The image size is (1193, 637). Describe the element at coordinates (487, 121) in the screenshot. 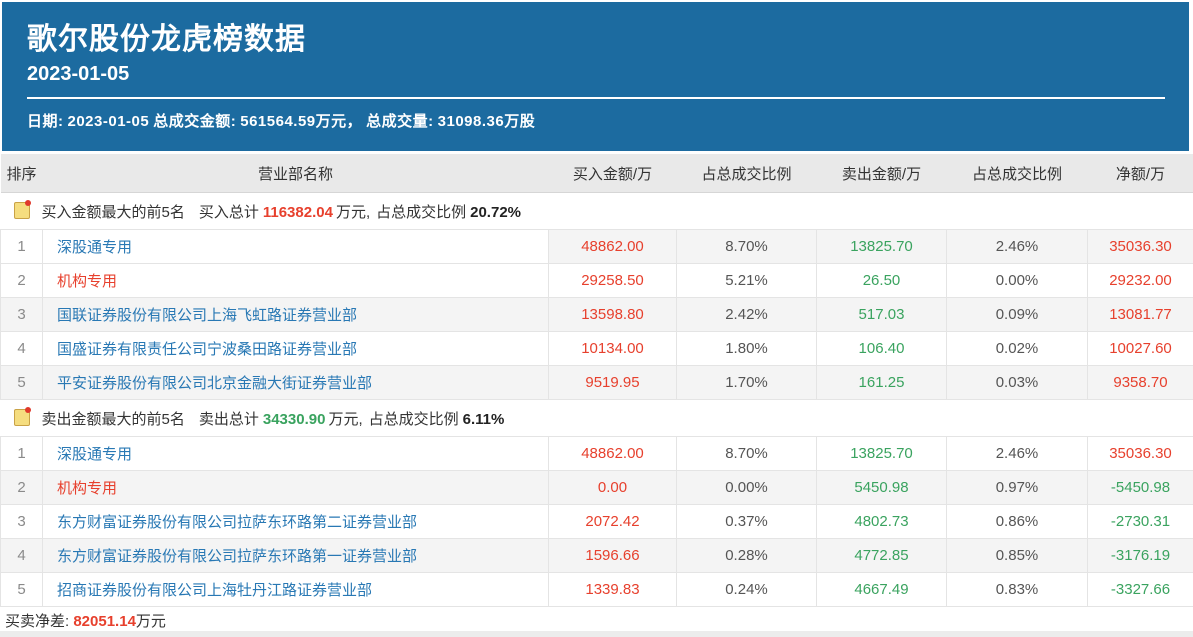

I see `volume-value: 31098.36万股` at that location.